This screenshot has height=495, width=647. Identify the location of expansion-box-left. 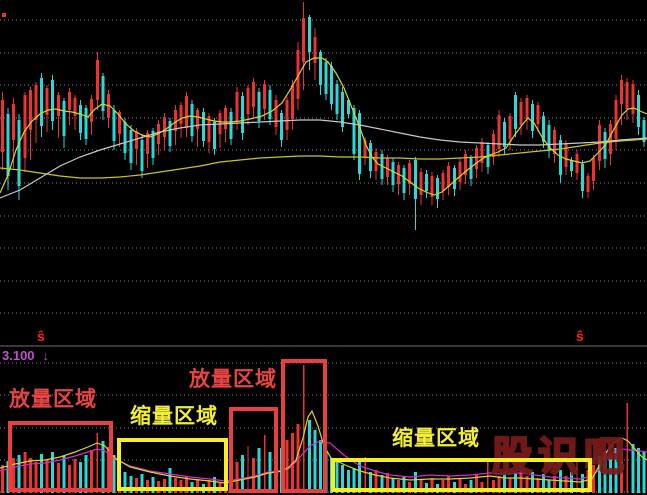
(60, 456).